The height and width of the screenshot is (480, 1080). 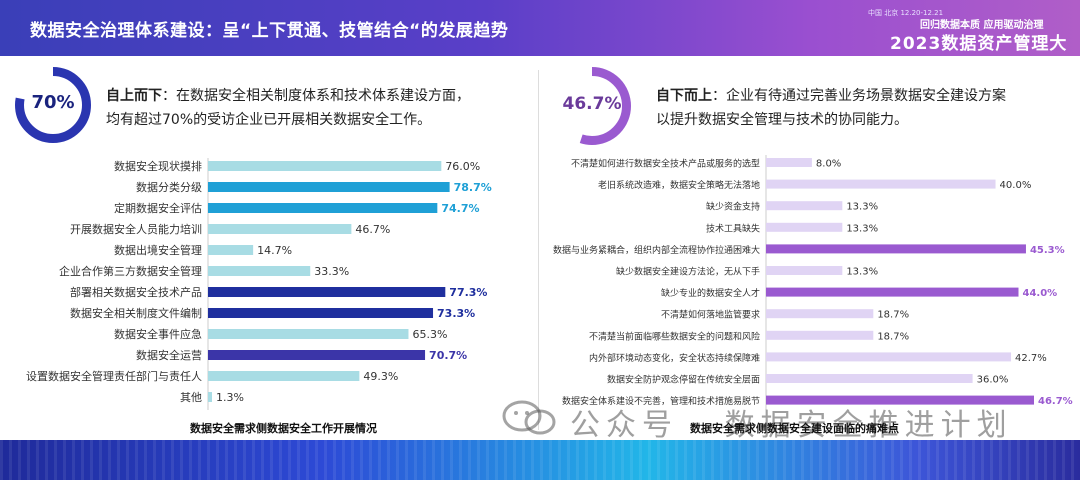 What do you see at coordinates (136, 229) in the screenshot?
I see `category-label: 开展数据安全人员能力培训` at bounding box center [136, 229].